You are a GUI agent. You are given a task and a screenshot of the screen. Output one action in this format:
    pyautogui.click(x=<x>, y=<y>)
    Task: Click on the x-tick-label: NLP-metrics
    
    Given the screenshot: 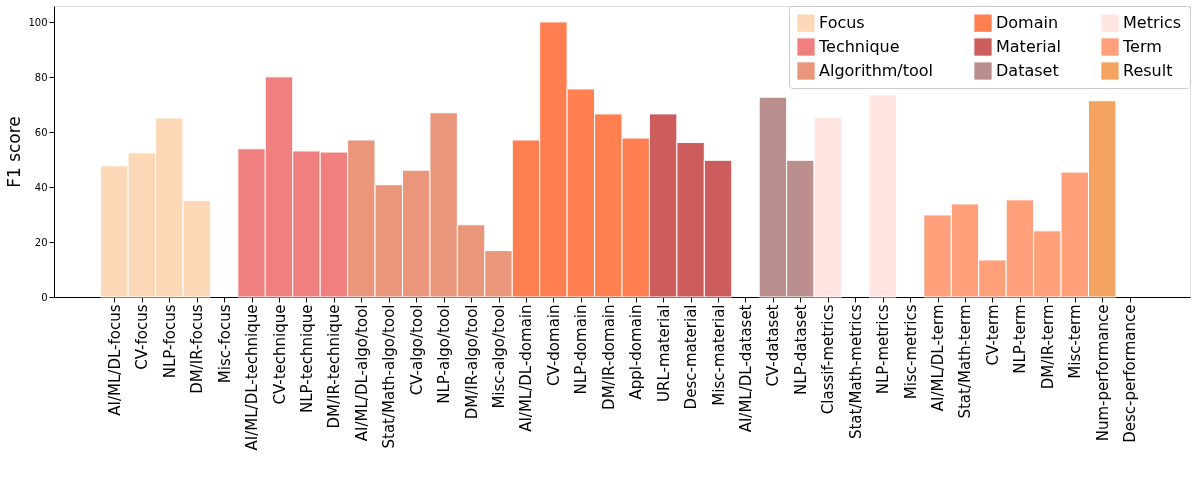 What is the action you would take?
    pyautogui.click(x=883, y=349)
    